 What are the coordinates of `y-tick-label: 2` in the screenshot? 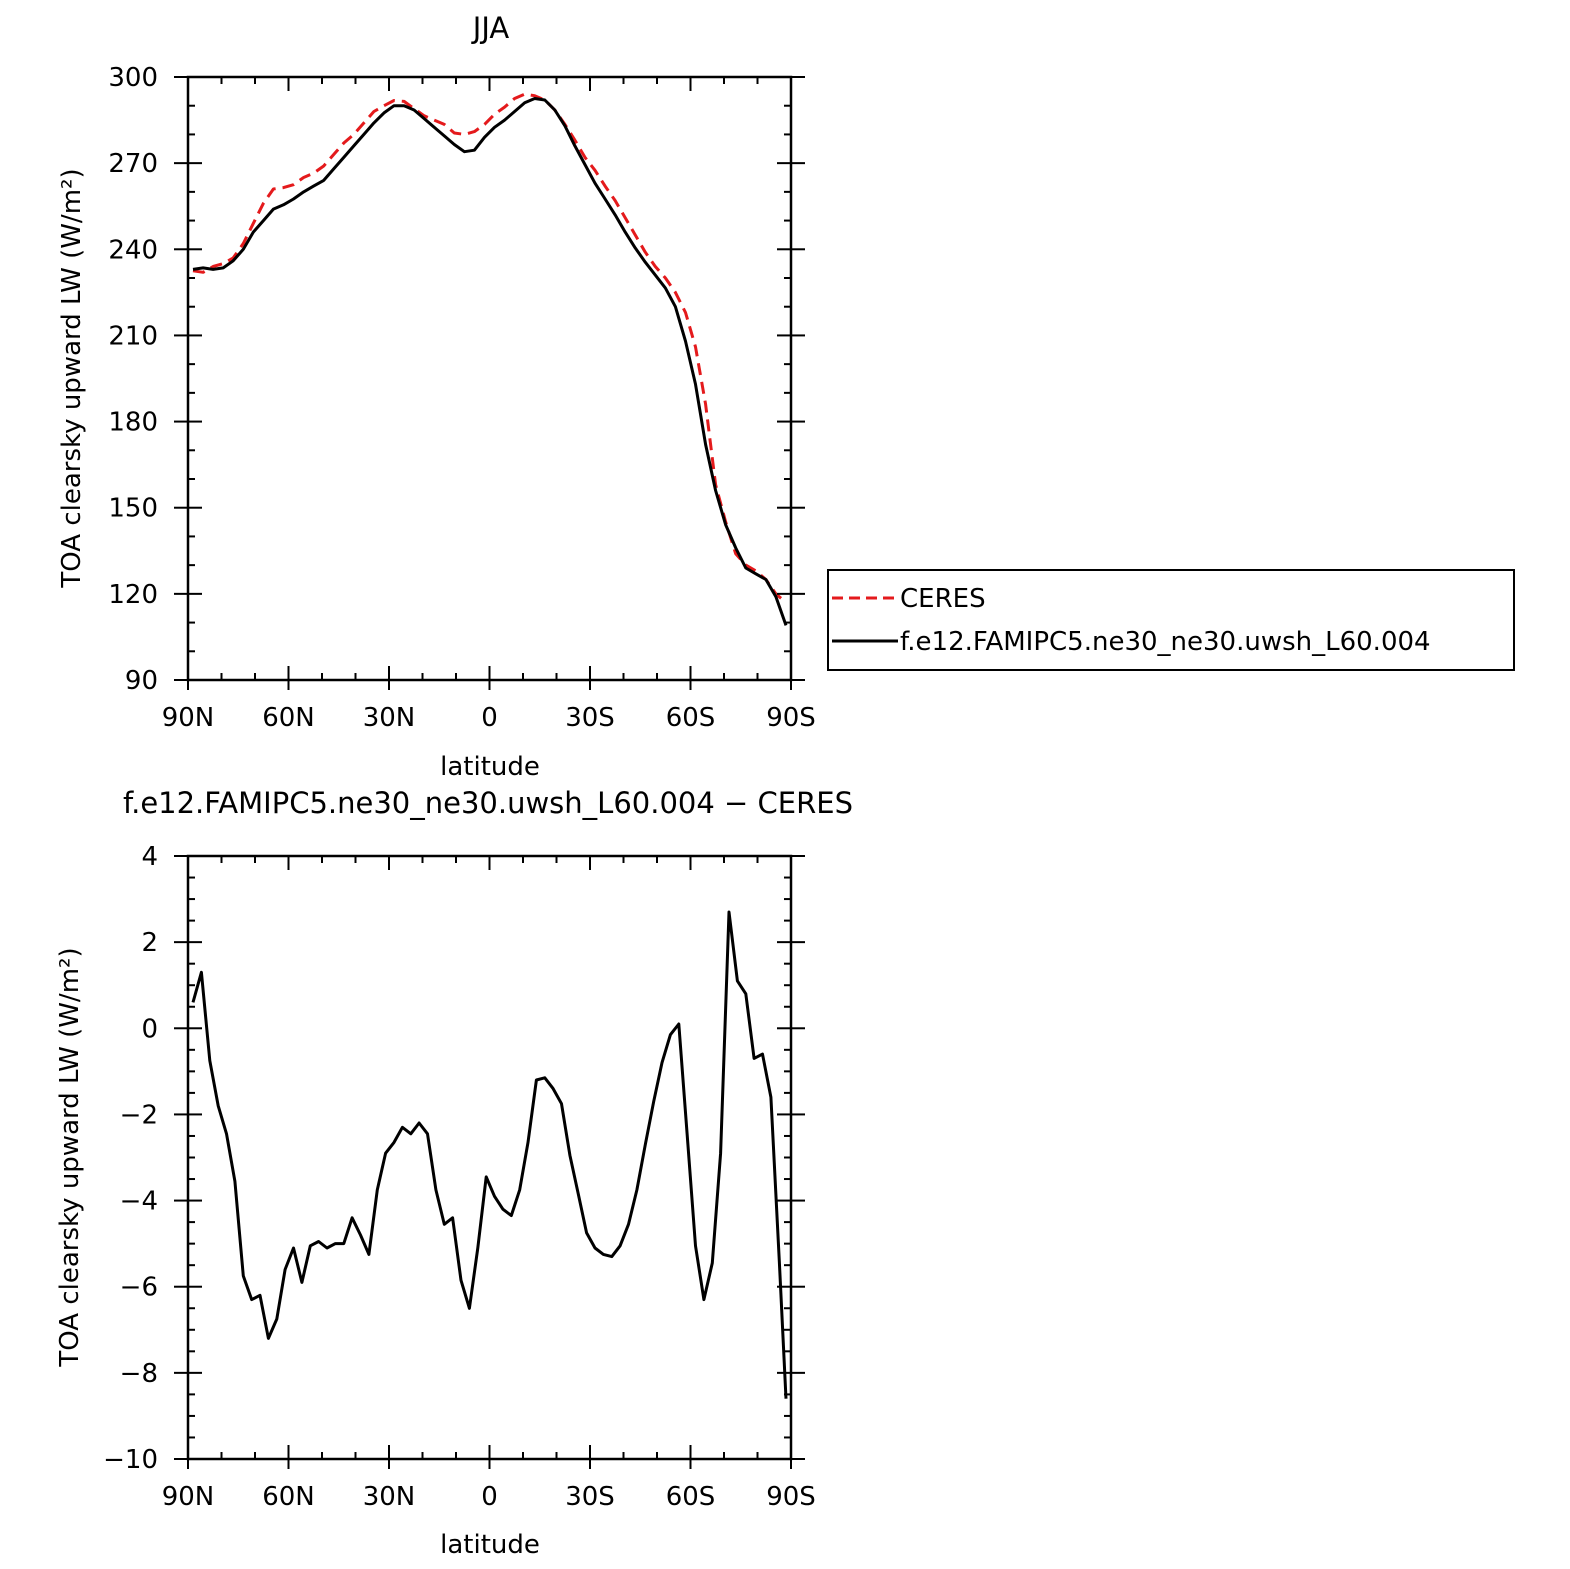 It's located at (149, 943).